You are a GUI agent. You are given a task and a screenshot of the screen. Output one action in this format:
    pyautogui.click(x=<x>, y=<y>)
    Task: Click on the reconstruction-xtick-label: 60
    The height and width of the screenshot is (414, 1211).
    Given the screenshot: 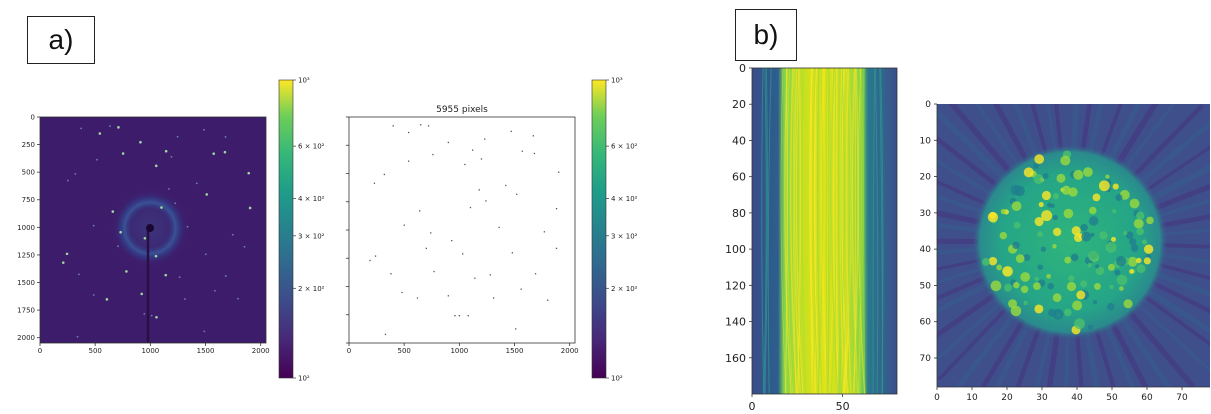 What is the action you would take?
    pyautogui.click(x=1147, y=398)
    